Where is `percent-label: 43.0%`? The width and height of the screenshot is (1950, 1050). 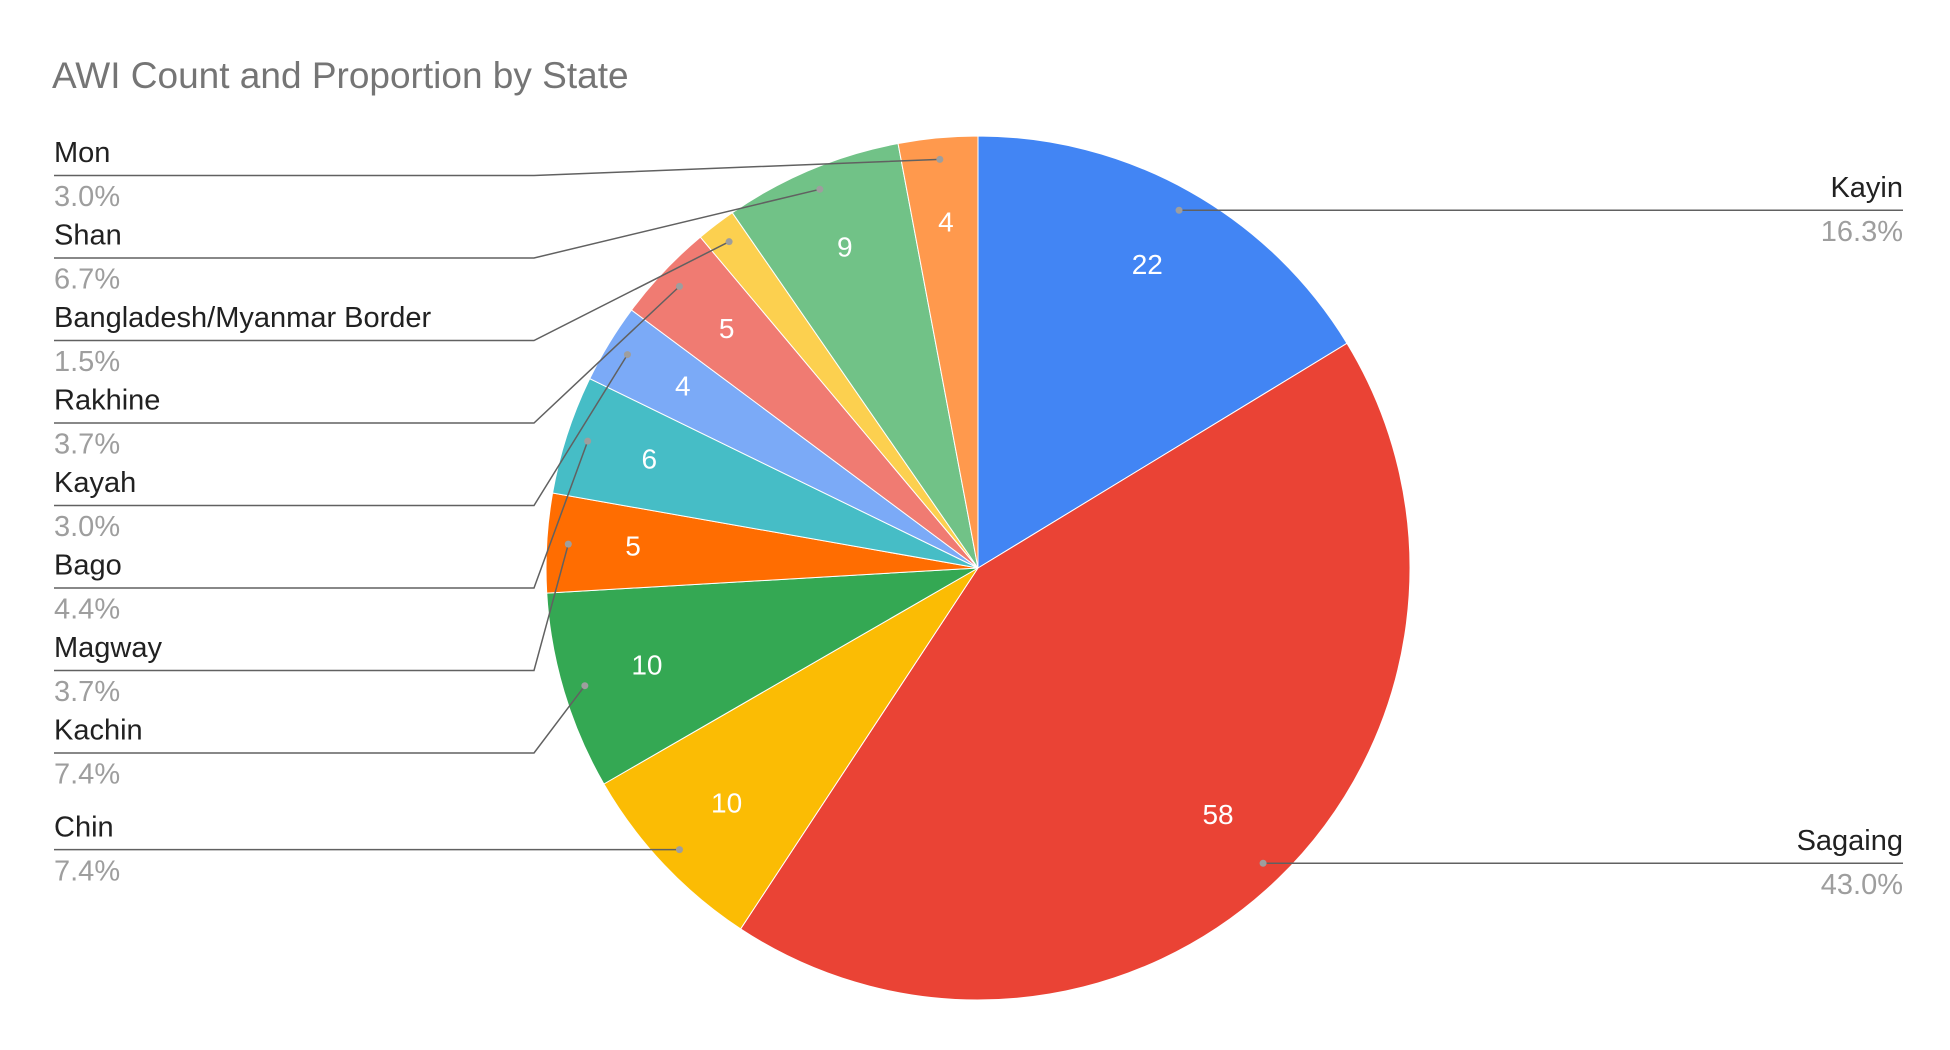 percent-label: 43.0% is located at coordinates (1862, 885).